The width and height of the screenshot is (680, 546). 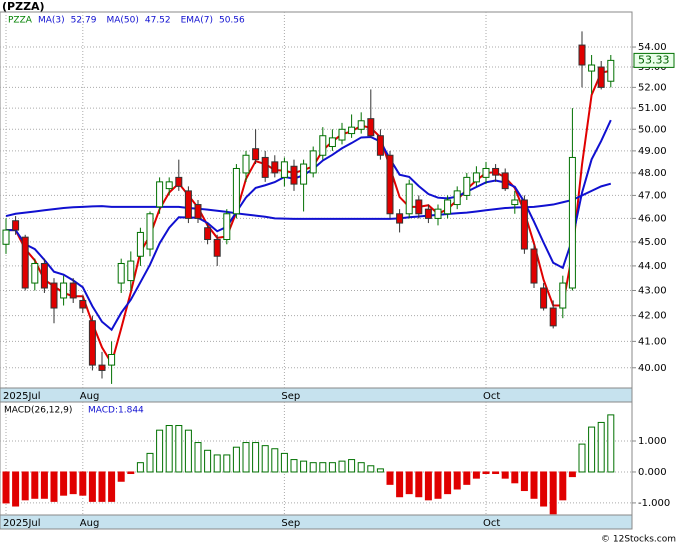 What do you see at coordinates (158, 21) in the screenshot?
I see `legend-value: 47.52` at bounding box center [158, 21].